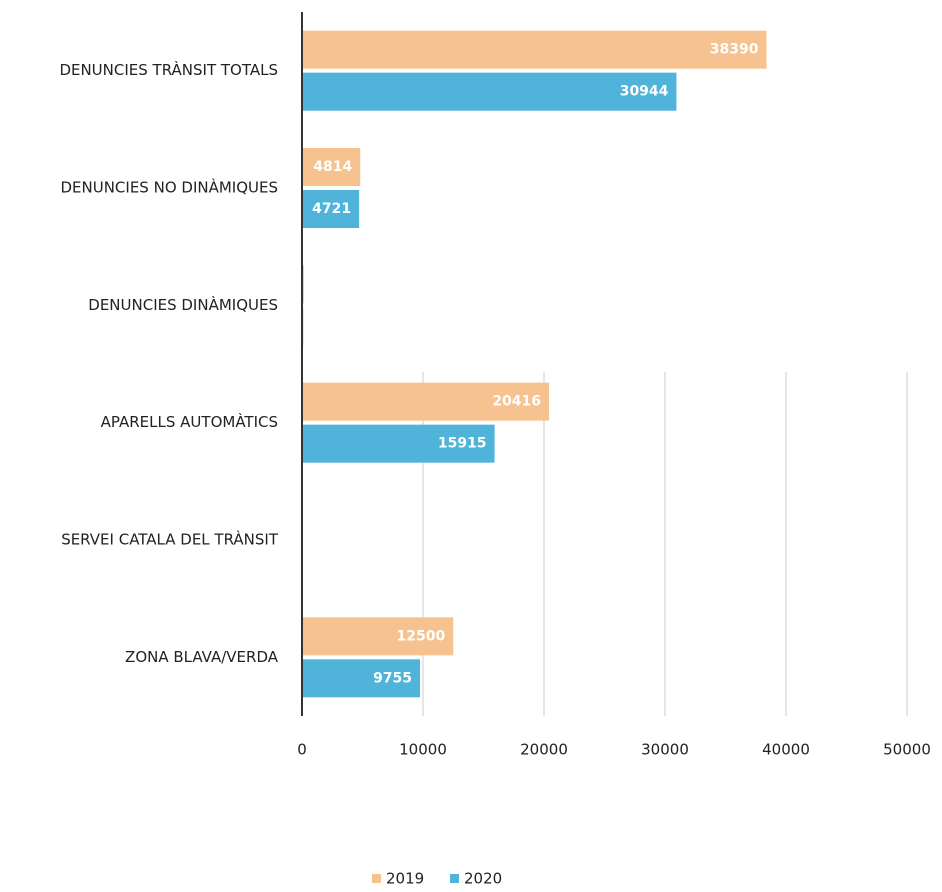  Describe the element at coordinates (169, 187) in the screenshot. I see `y-tick-label: DENUNCIES NO DINÀMIQUES` at that location.